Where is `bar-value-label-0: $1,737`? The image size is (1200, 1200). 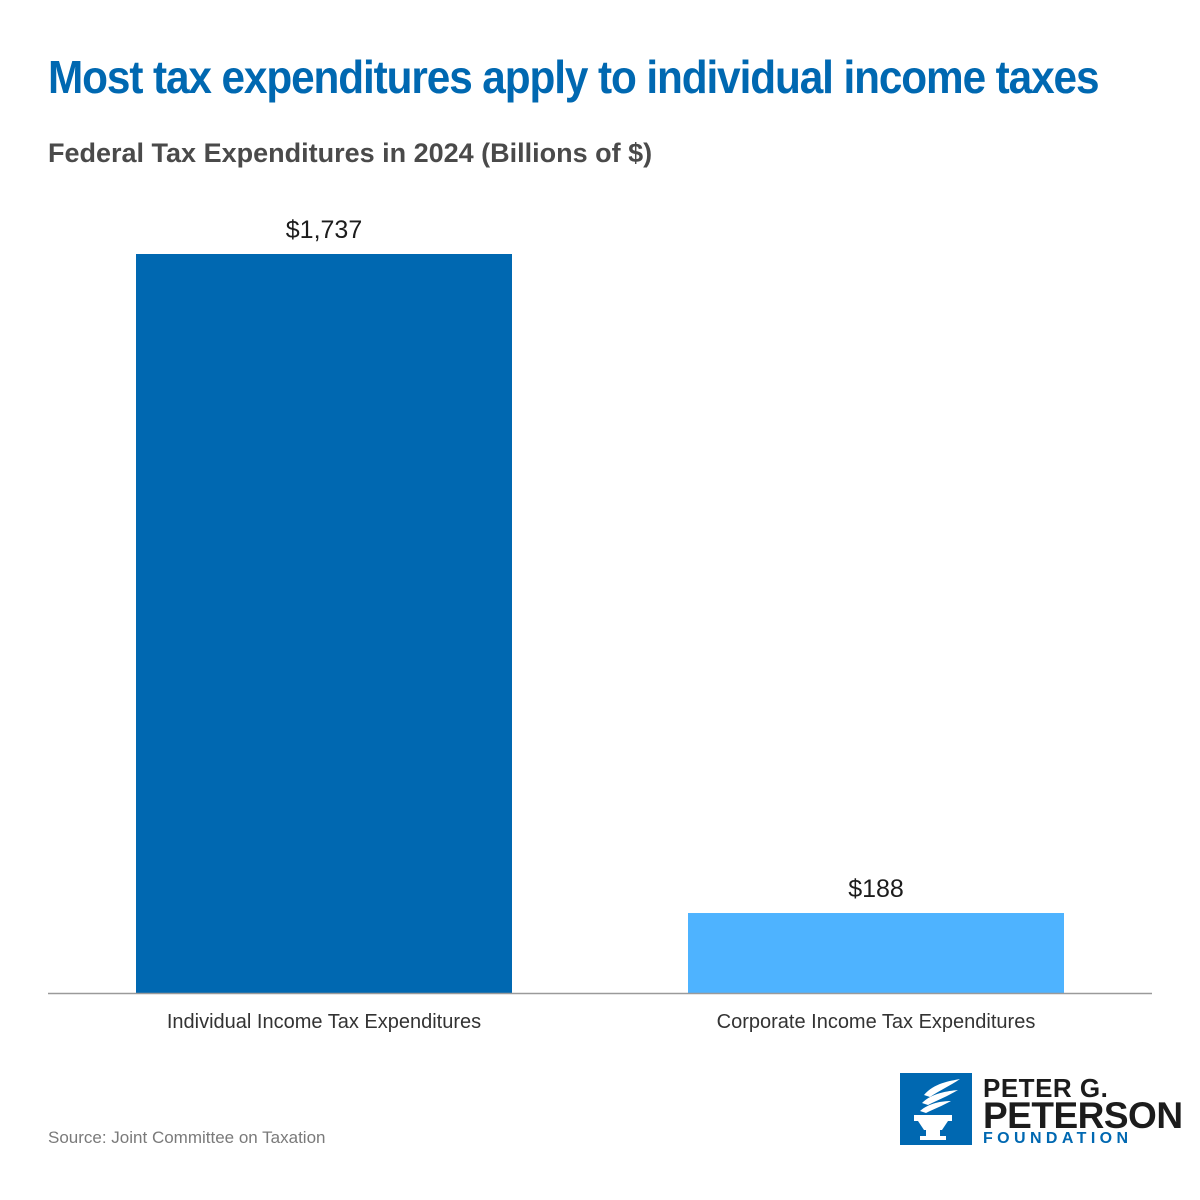 bar-value-label-0: $1,737 is located at coordinates (324, 230).